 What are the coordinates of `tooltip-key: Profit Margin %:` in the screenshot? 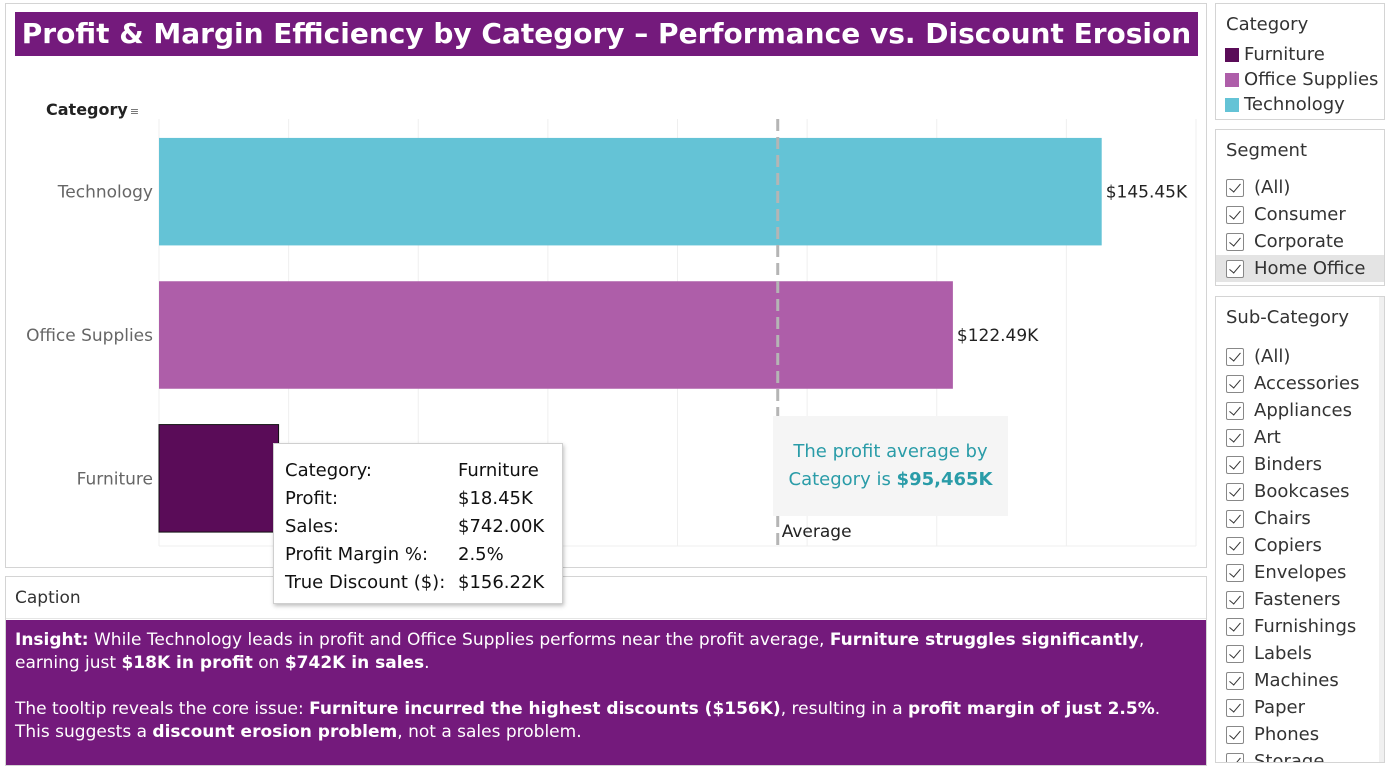 It's located at (357, 554).